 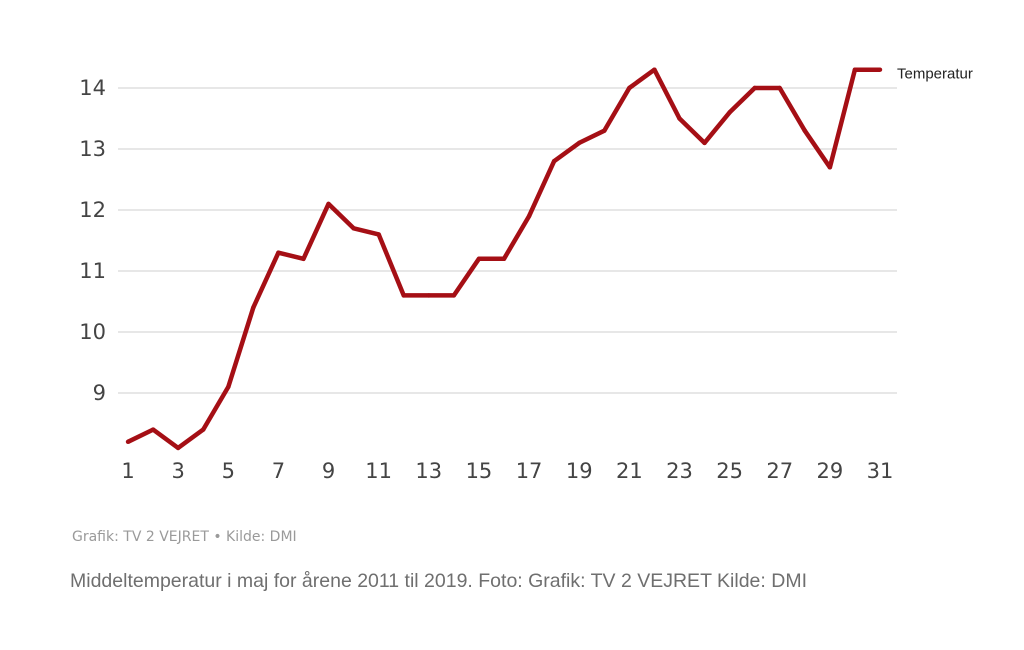 I want to click on x-tick-label: 21, so click(x=629, y=471).